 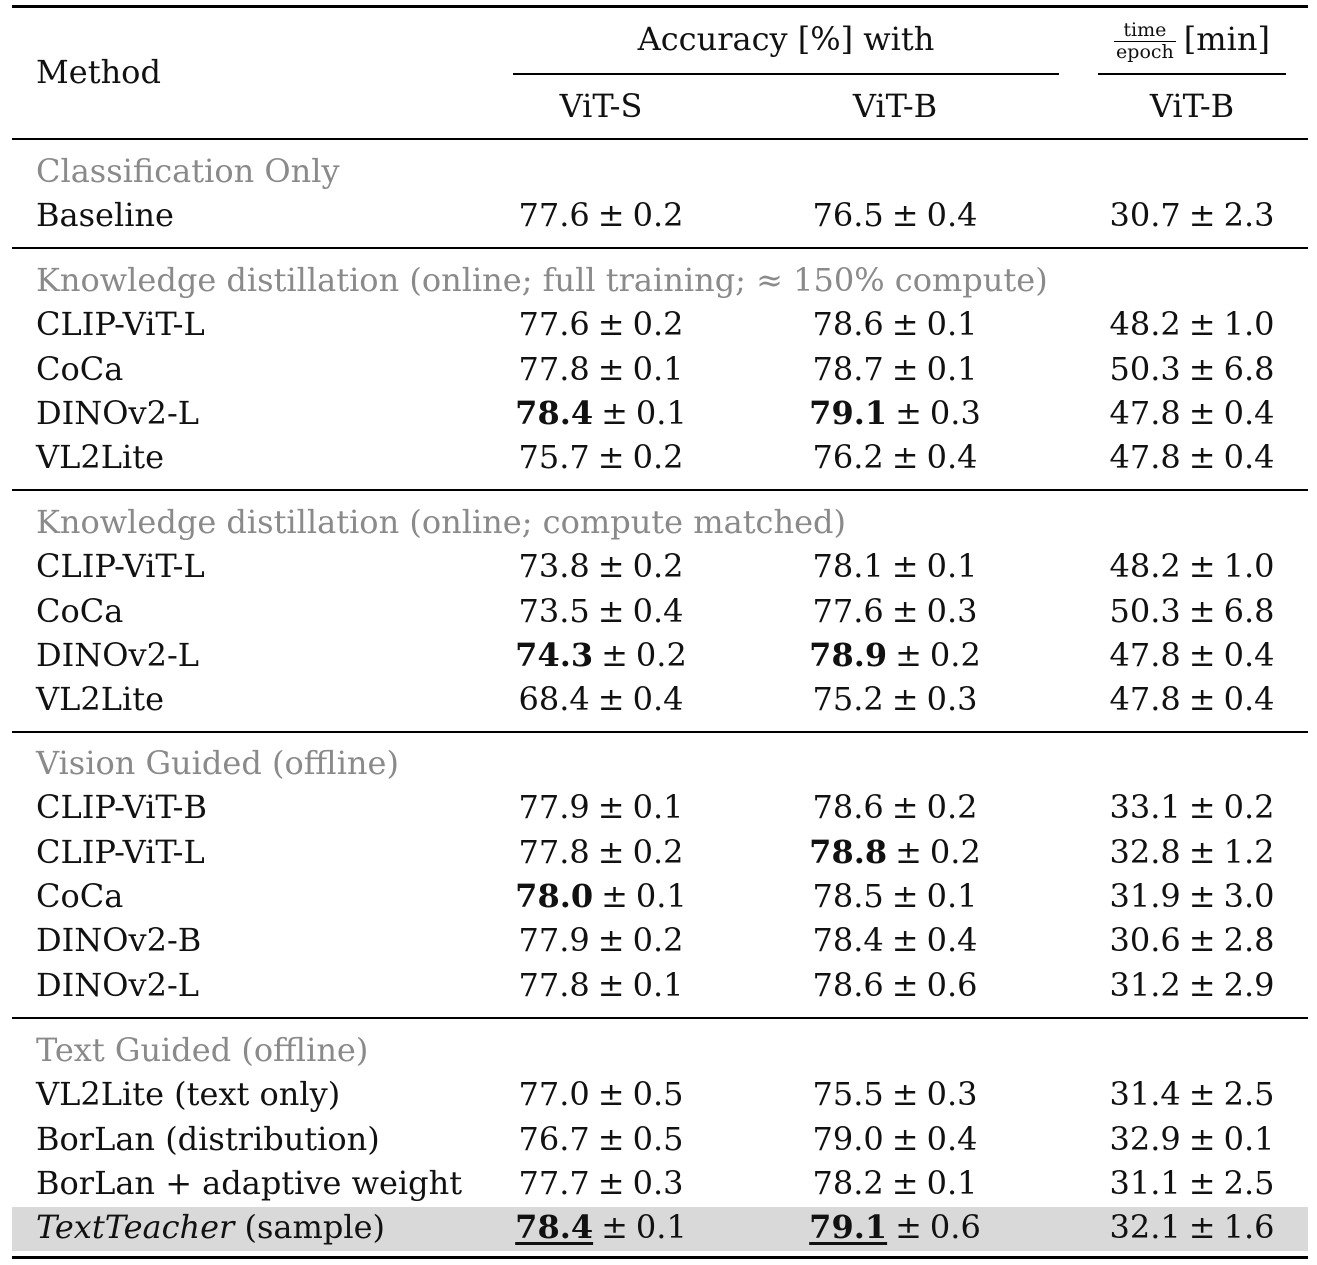 What do you see at coordinates (1192, 807) in the screenshot?
I see `t-cell: 33.1 ±0.2` at bounding box center [1192, 807].